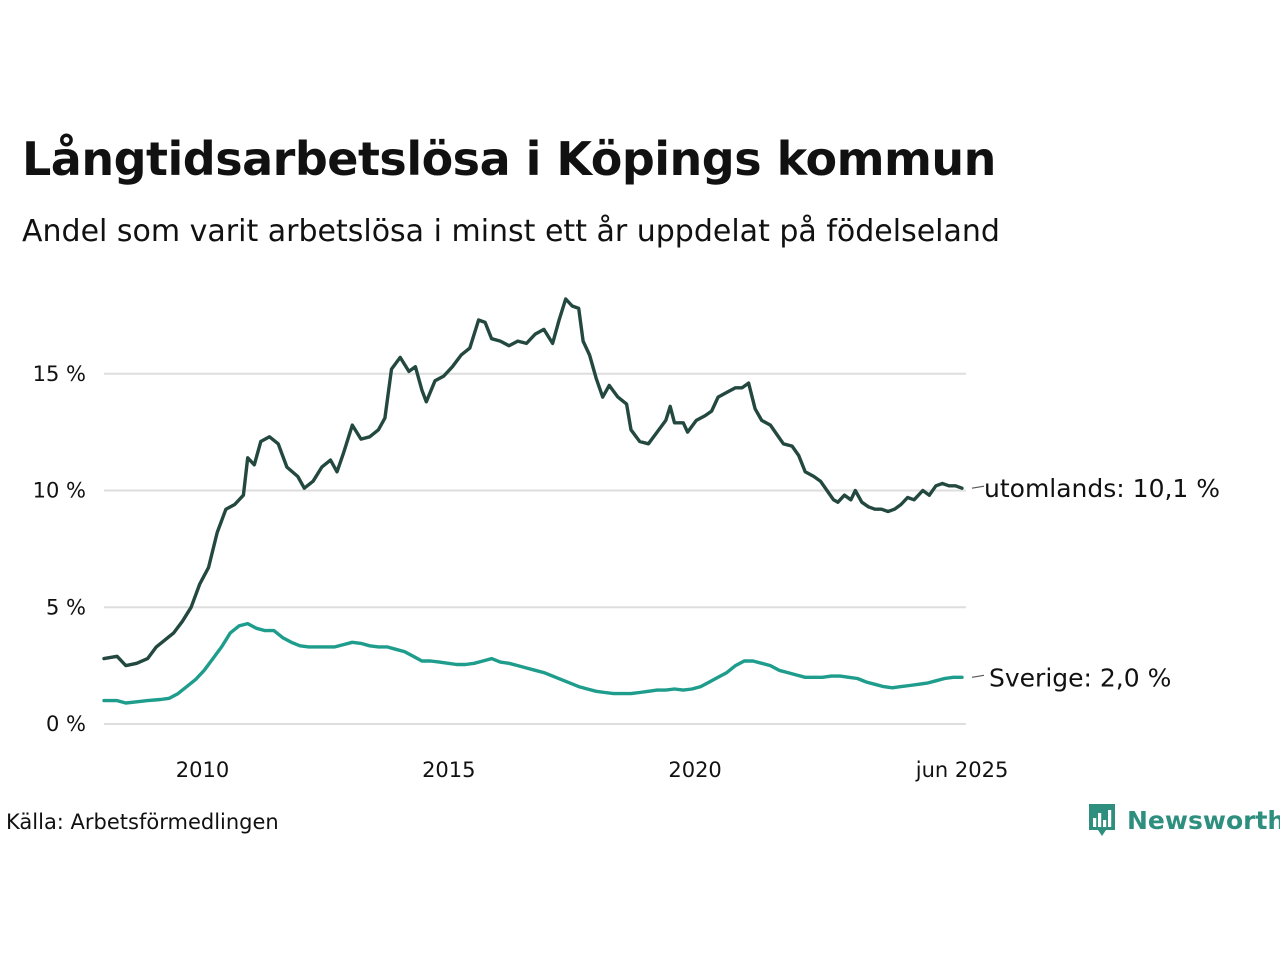 Image resolution: width=1280 pixels, height=960 pixels. I want to click on y-axis-ticks: 0 % 5 % 10 % 15 %, so click(59, 549).